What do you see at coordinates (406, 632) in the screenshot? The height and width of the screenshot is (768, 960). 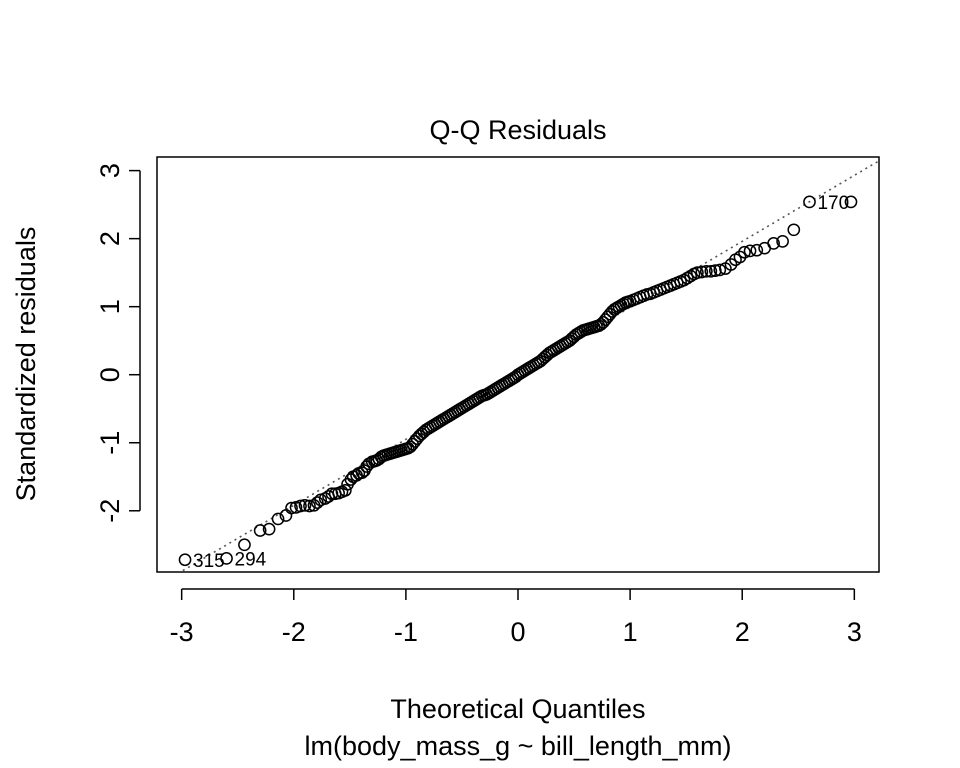 I see `x-tick-label: -1` at bounding box center [406, 632].